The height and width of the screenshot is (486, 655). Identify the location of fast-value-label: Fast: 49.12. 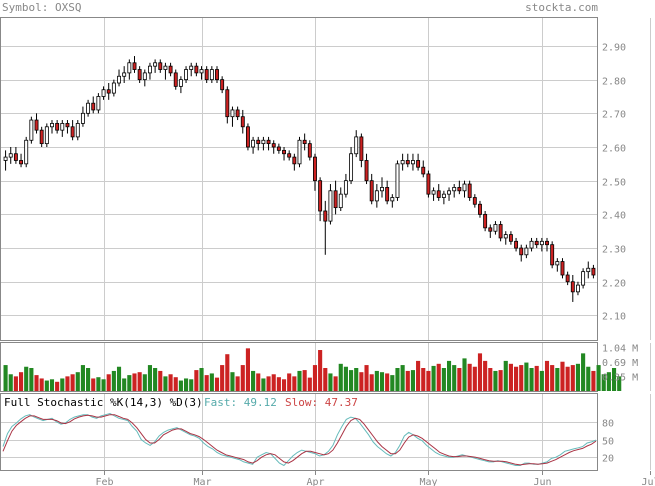
(240, 402).